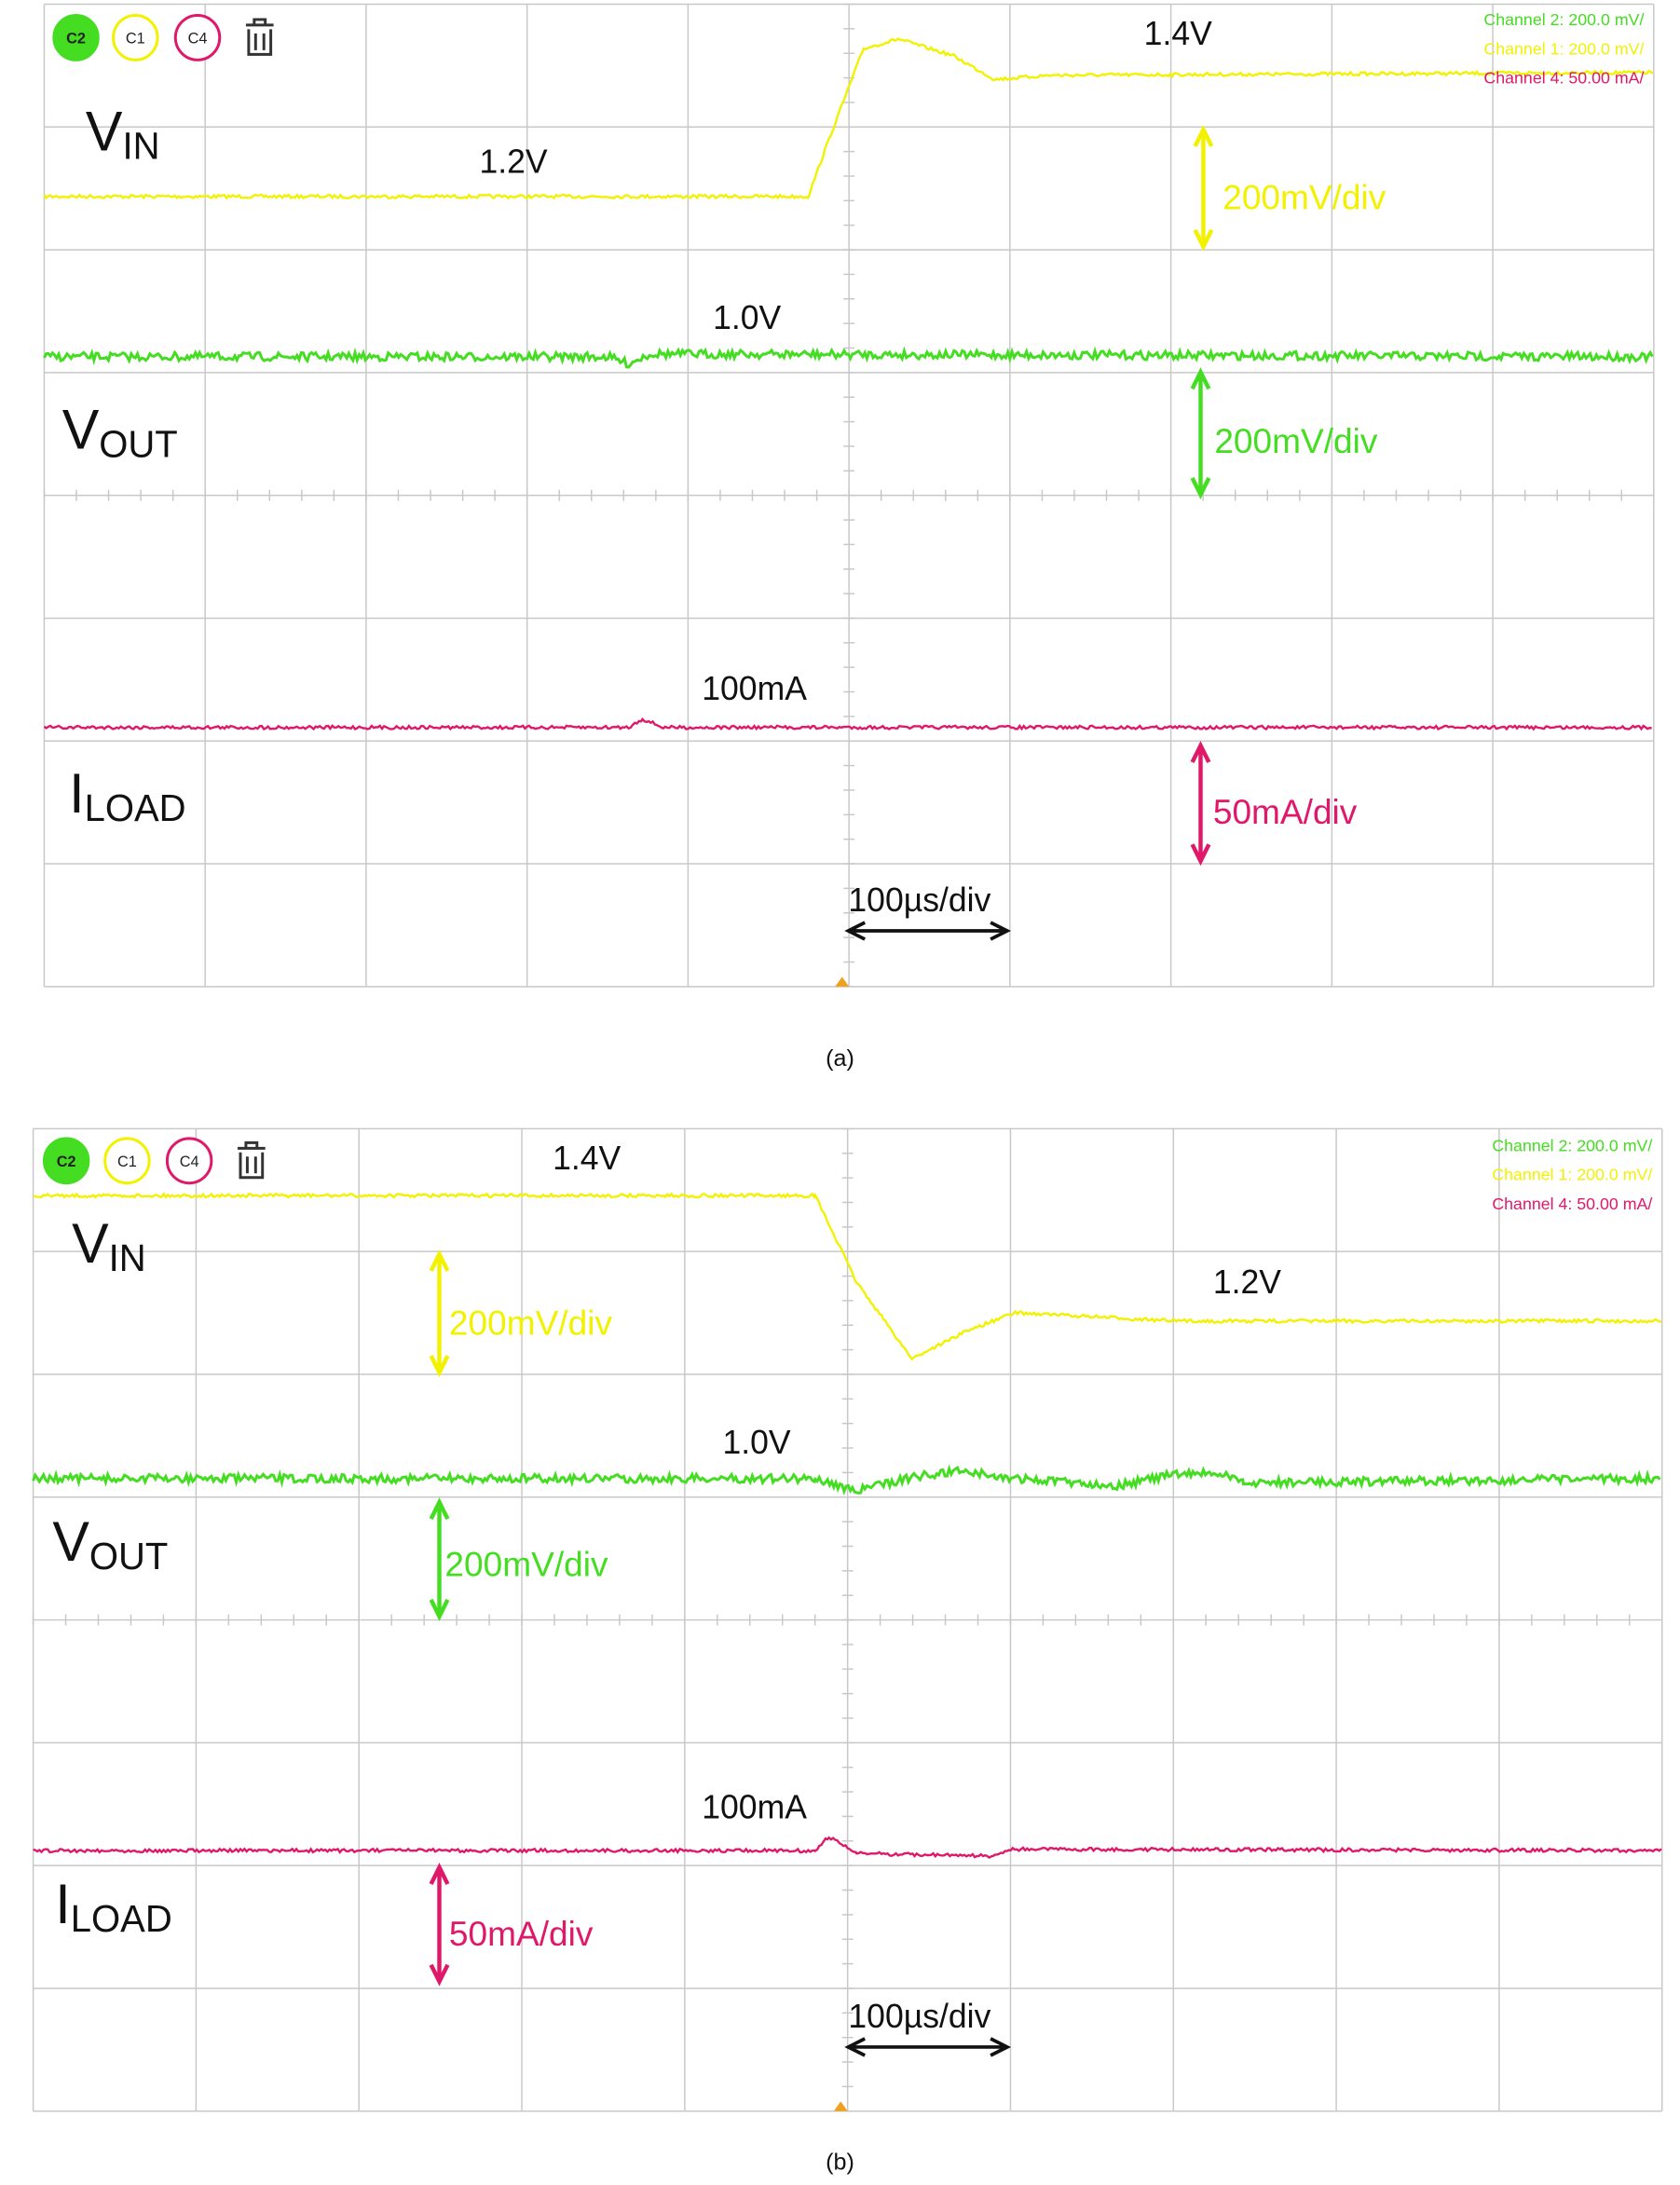 This screenshot has width=1680, height=2185. I want to click on caption: (a), so click(840, 1058).